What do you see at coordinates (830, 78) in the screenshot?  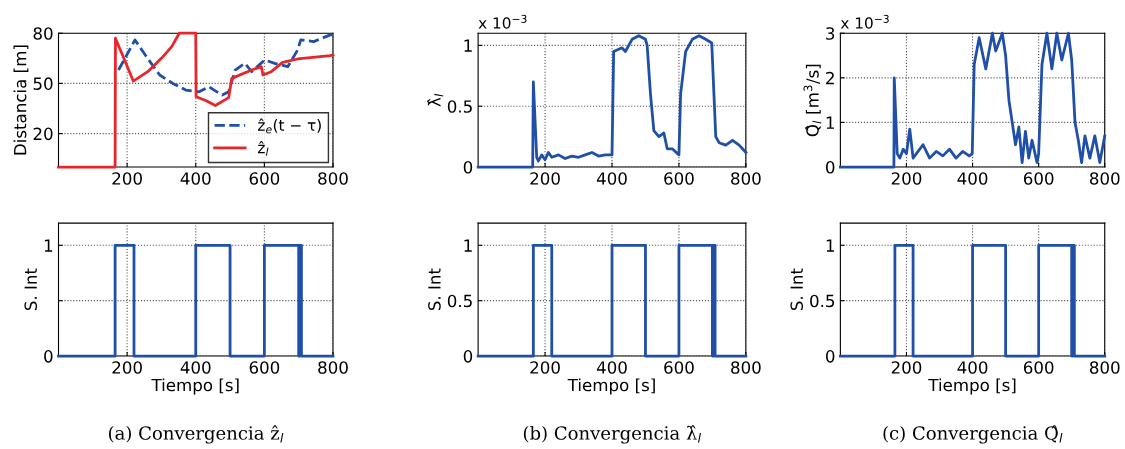 I see `y-tick-label: 2` at bounding box center [830, 78].